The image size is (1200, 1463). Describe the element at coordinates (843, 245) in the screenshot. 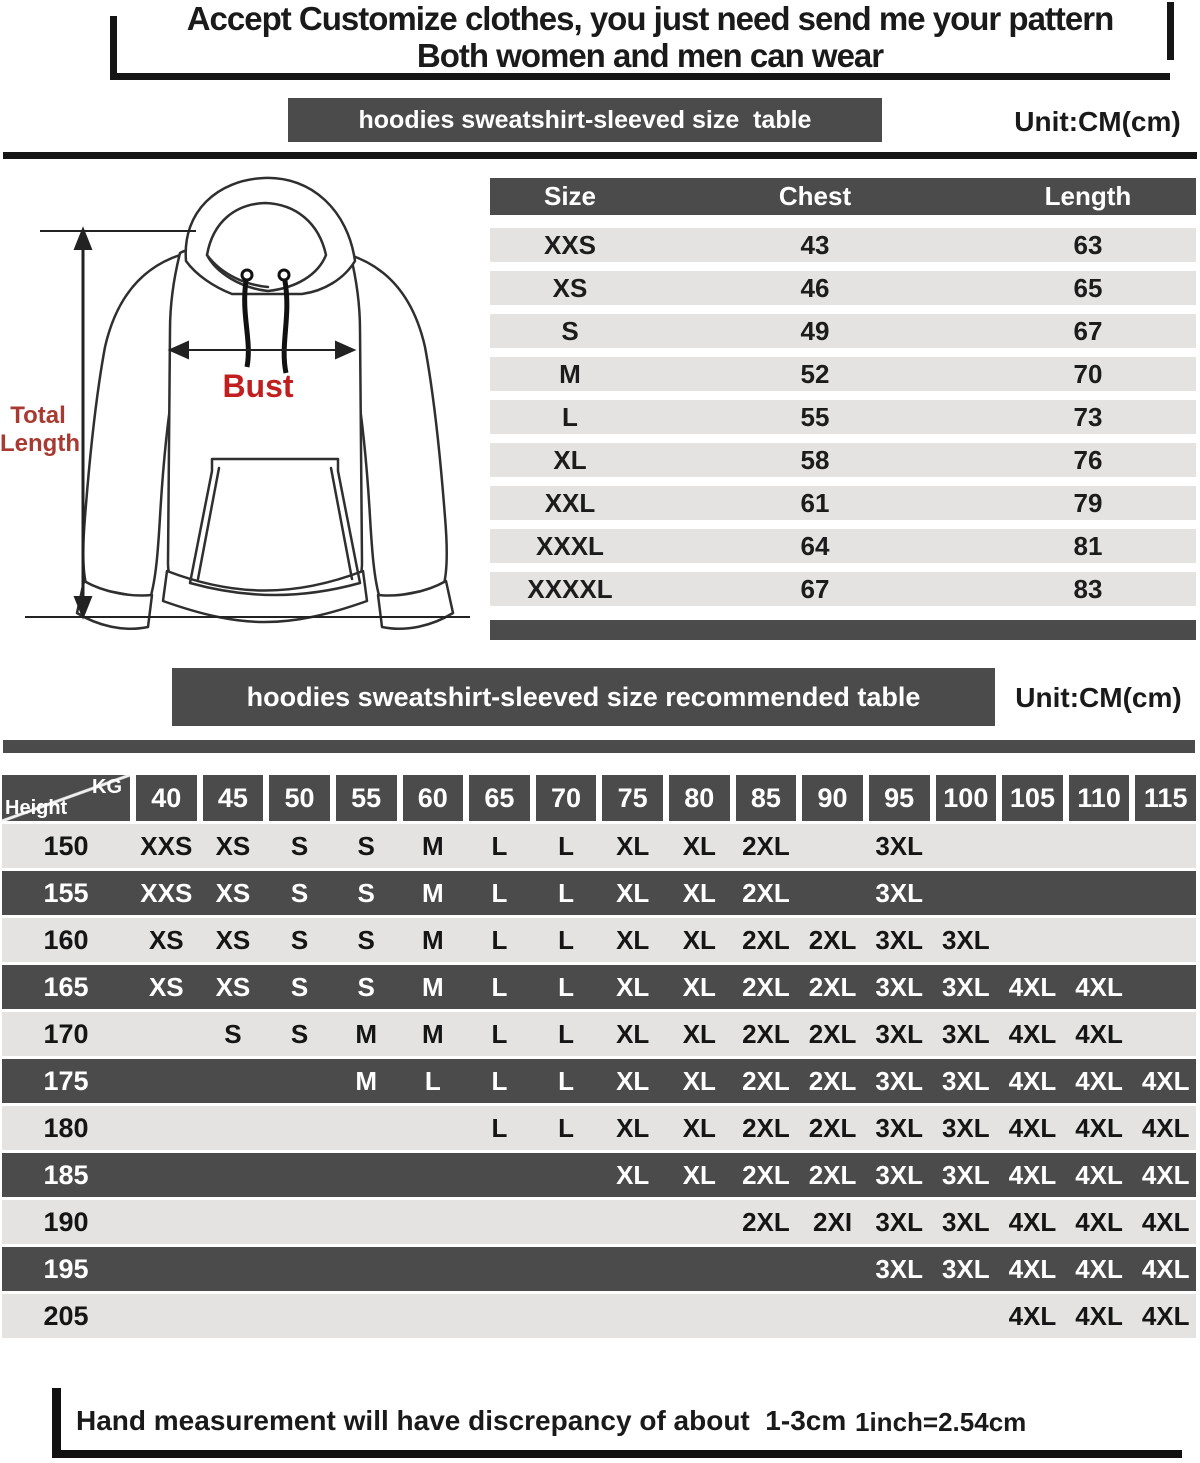

I see `table-row: XXS 43 63` at that location.